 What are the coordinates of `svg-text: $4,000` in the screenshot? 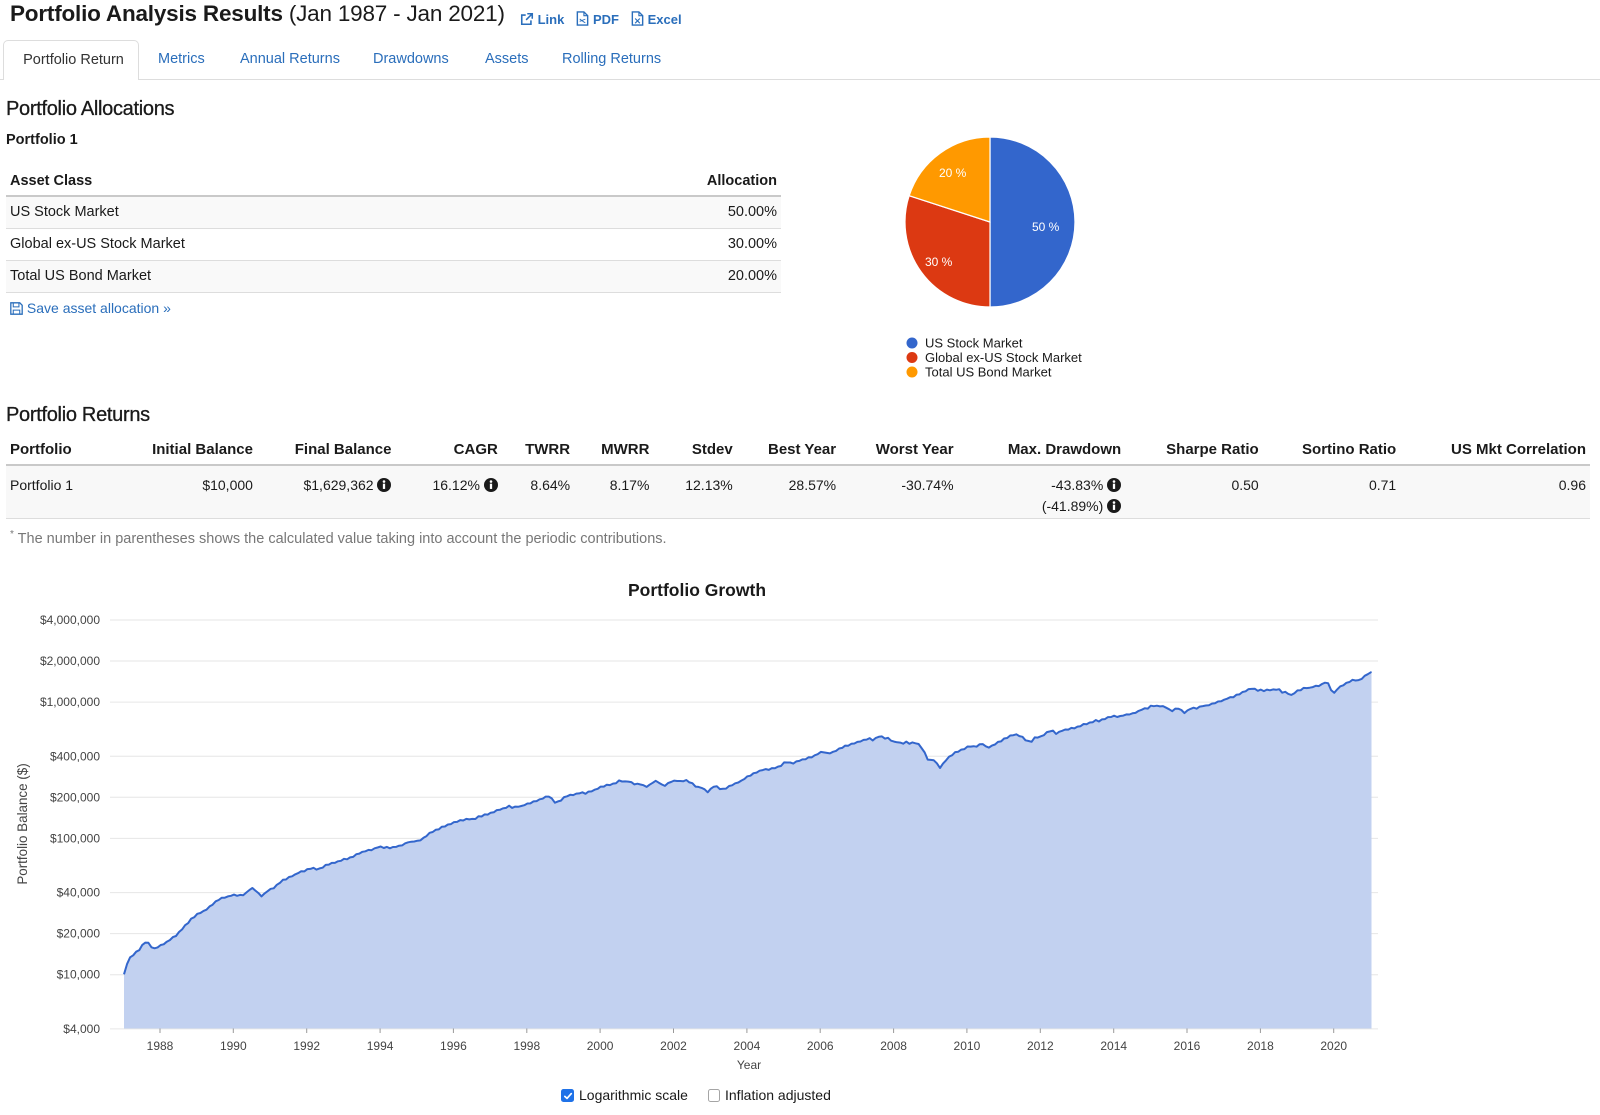 It's located at (81, 1029).